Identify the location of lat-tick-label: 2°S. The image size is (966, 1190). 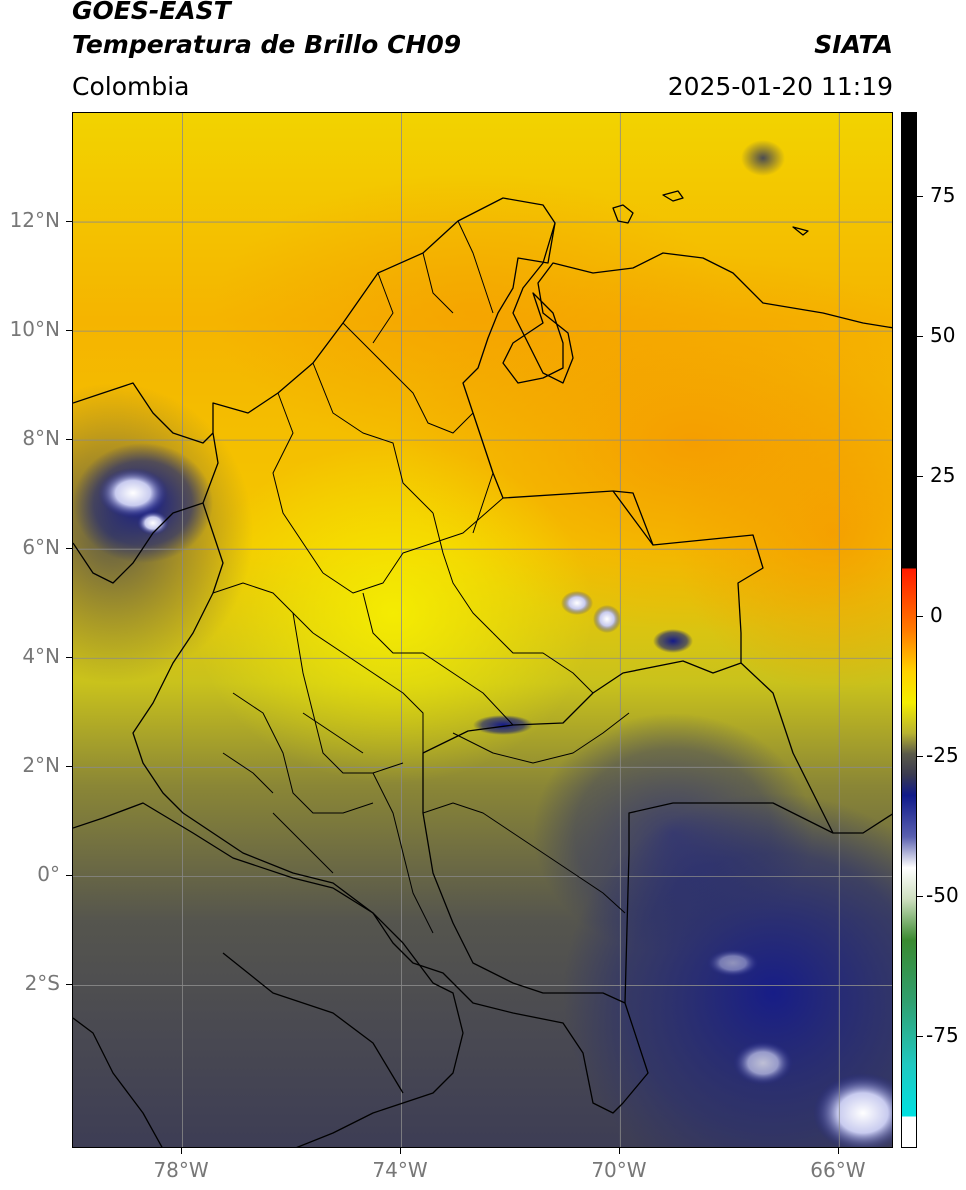
(42, 983).